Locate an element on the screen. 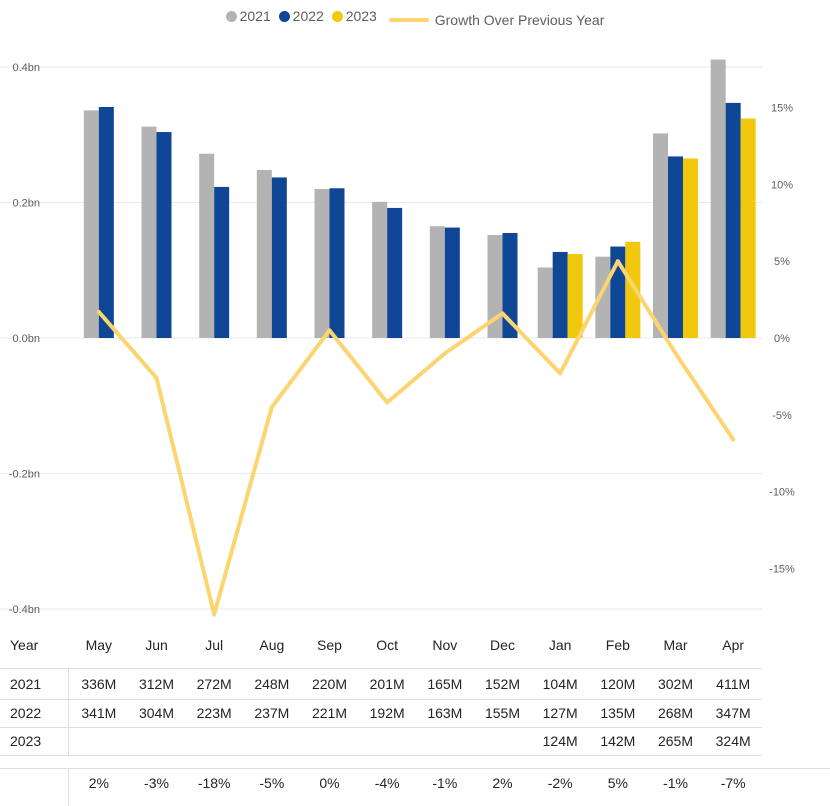  table-header-month: May is located at coordinates (99, 645).